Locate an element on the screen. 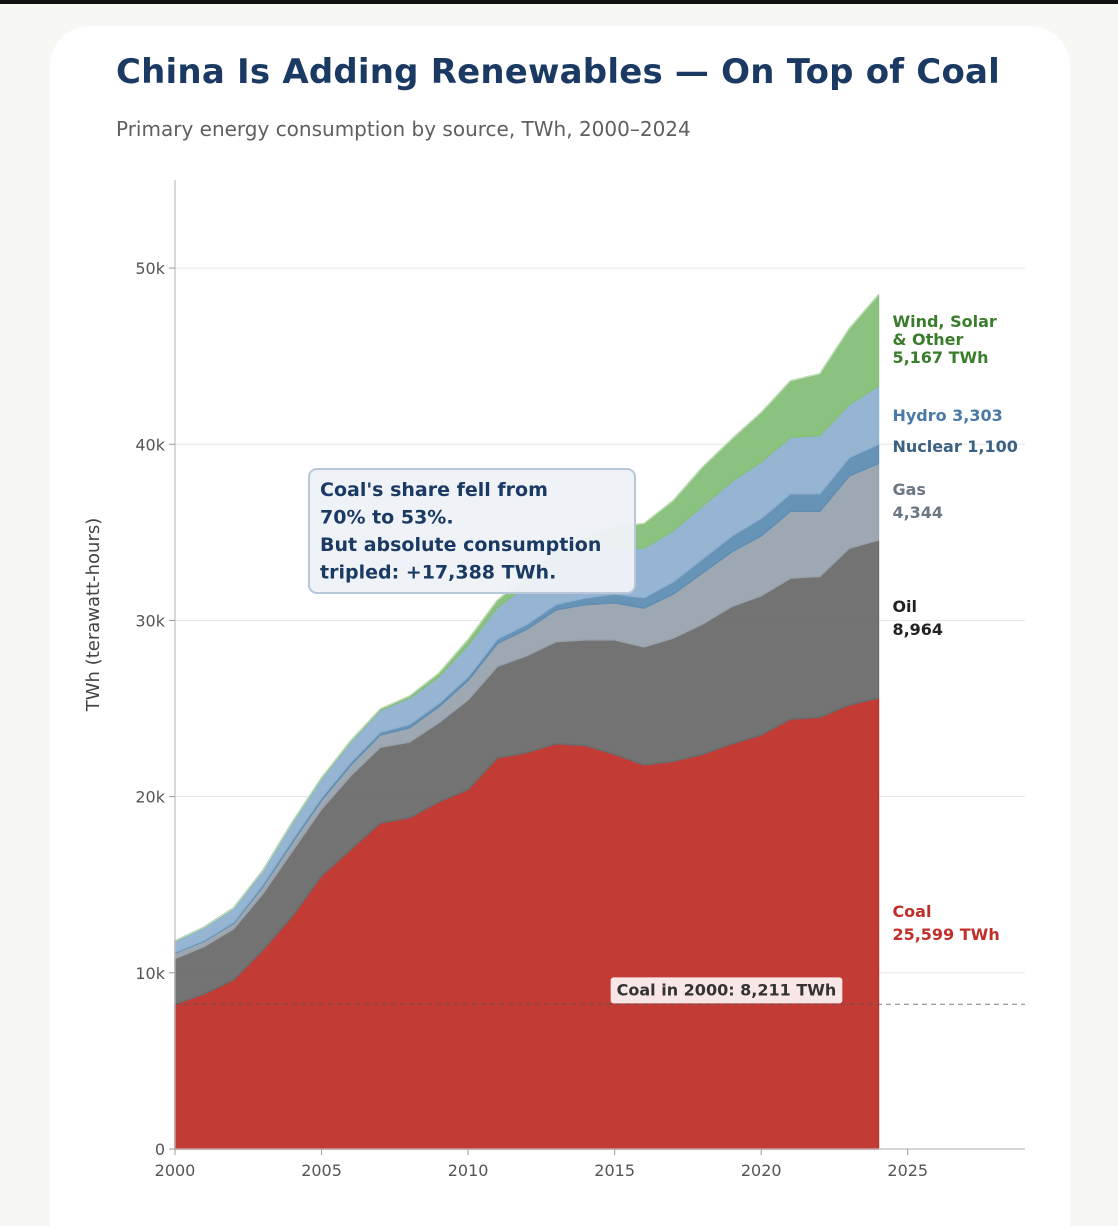  end-label-hydro-0: Hydro 3,303 is located at coordinates (947, 415).